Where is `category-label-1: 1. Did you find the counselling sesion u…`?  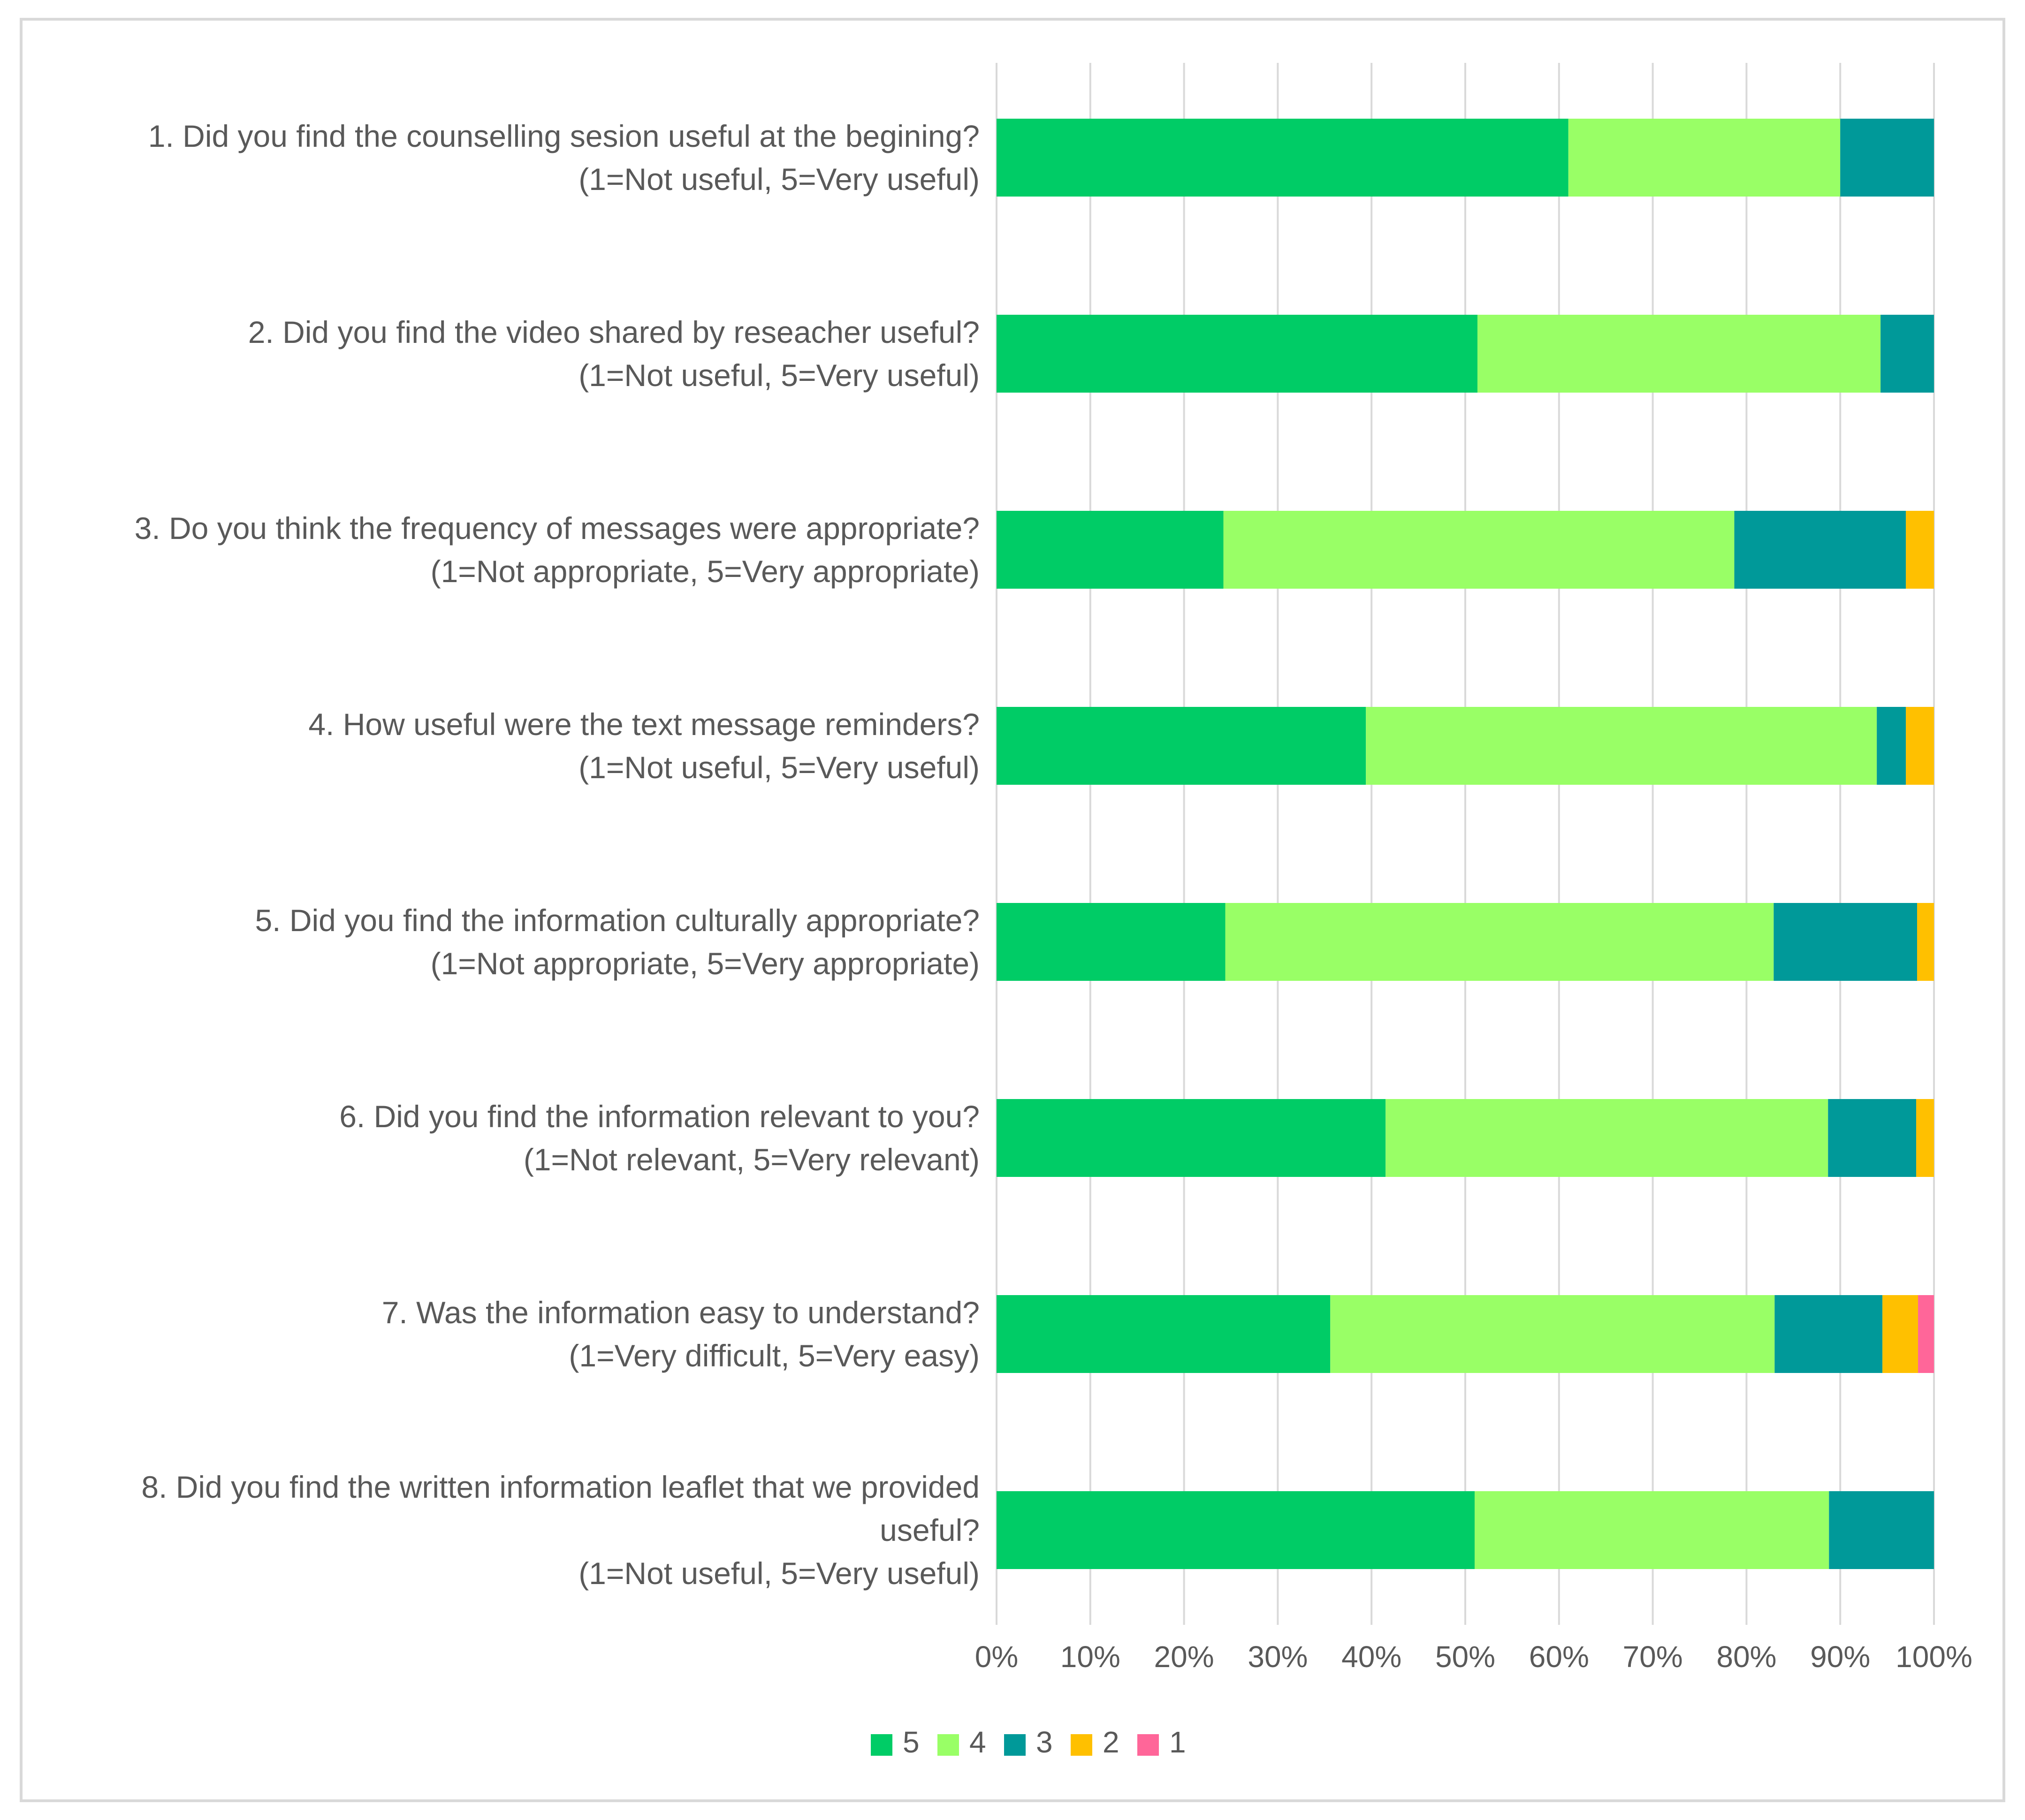
category-label-1: 1. Did you find the counselling sesion u… is located at coordinates (515, 157).